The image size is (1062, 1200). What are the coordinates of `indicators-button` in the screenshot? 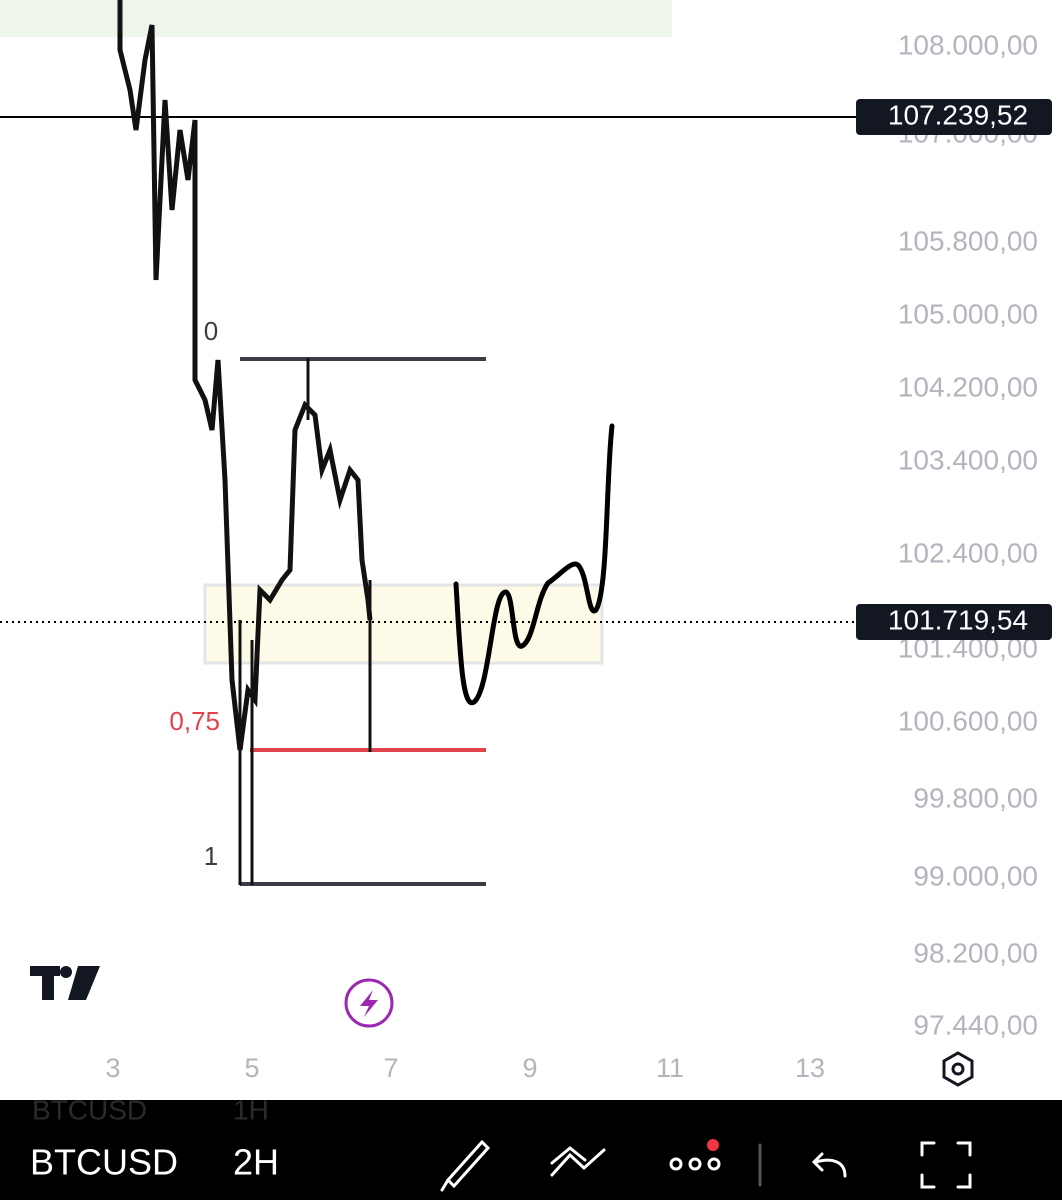 It's located at (578, 1161).